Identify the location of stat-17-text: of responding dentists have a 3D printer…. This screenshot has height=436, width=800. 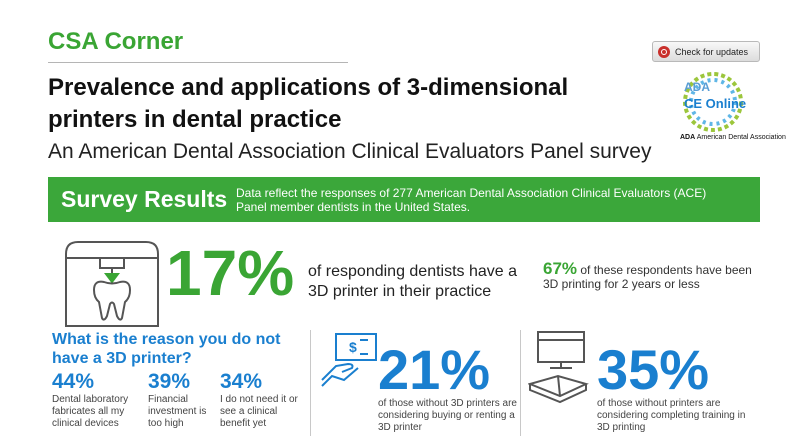
(413, 281).